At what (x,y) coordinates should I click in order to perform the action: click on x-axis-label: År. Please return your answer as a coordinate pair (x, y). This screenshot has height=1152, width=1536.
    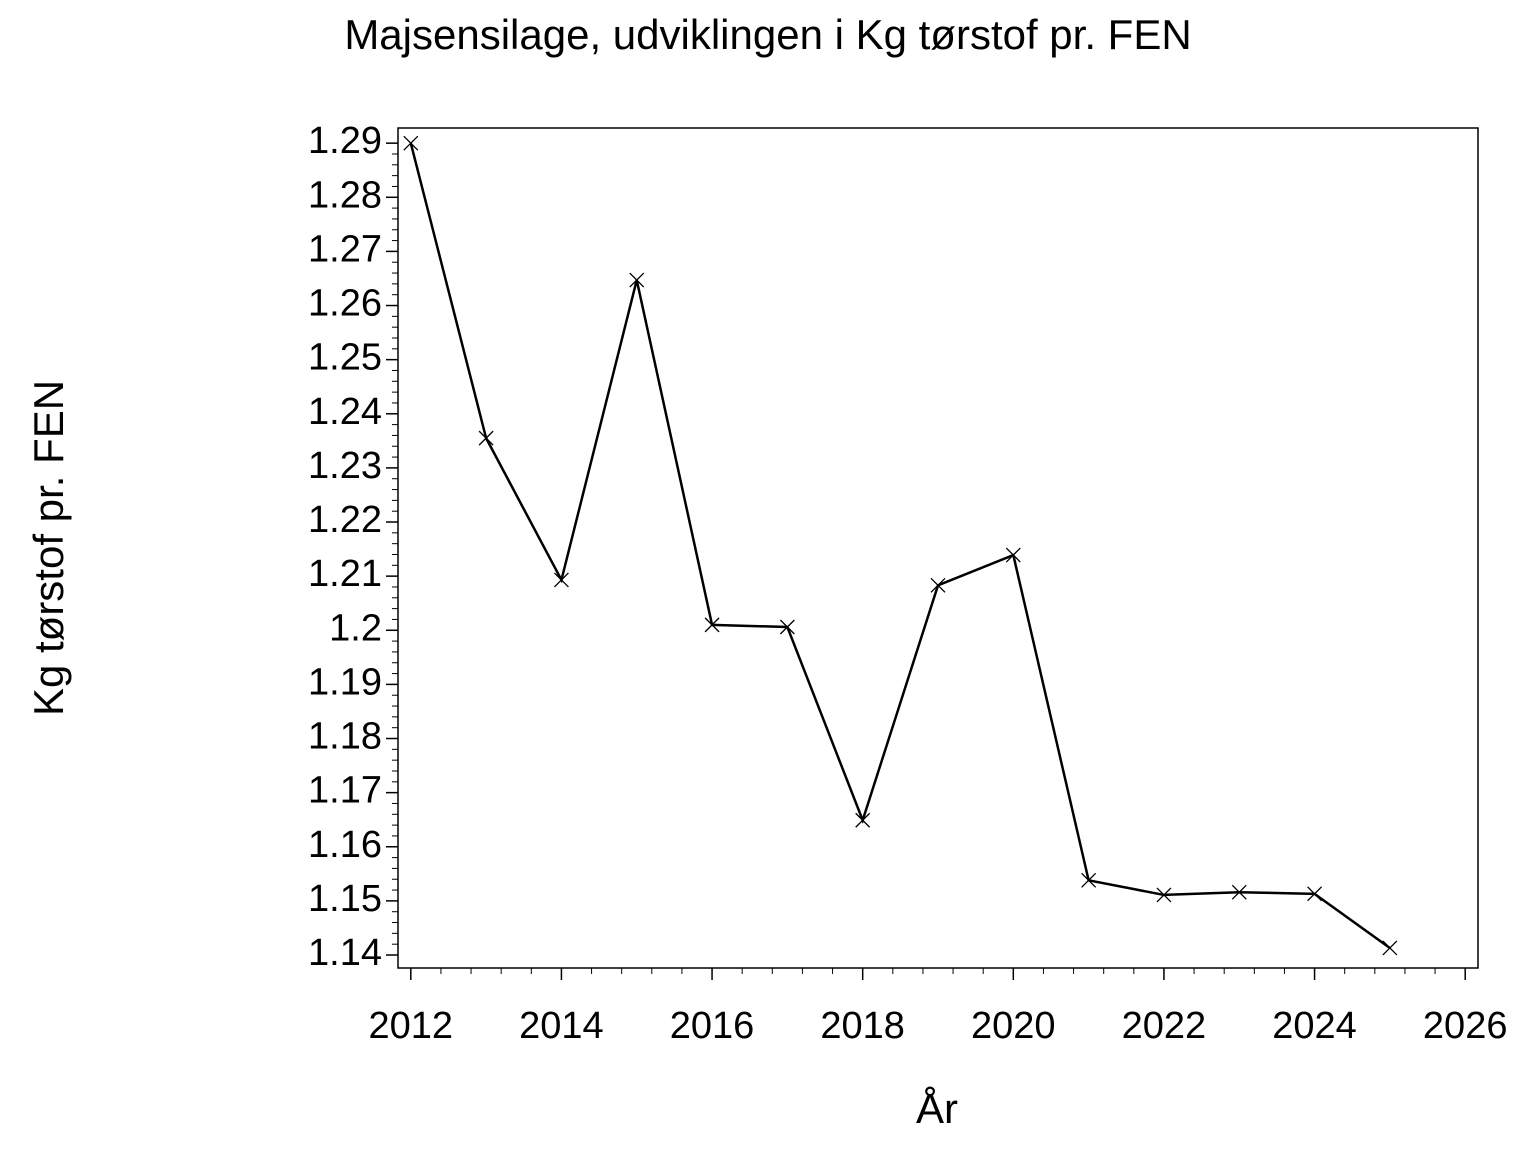
    Looking at the image, I should click on (937, 1108).